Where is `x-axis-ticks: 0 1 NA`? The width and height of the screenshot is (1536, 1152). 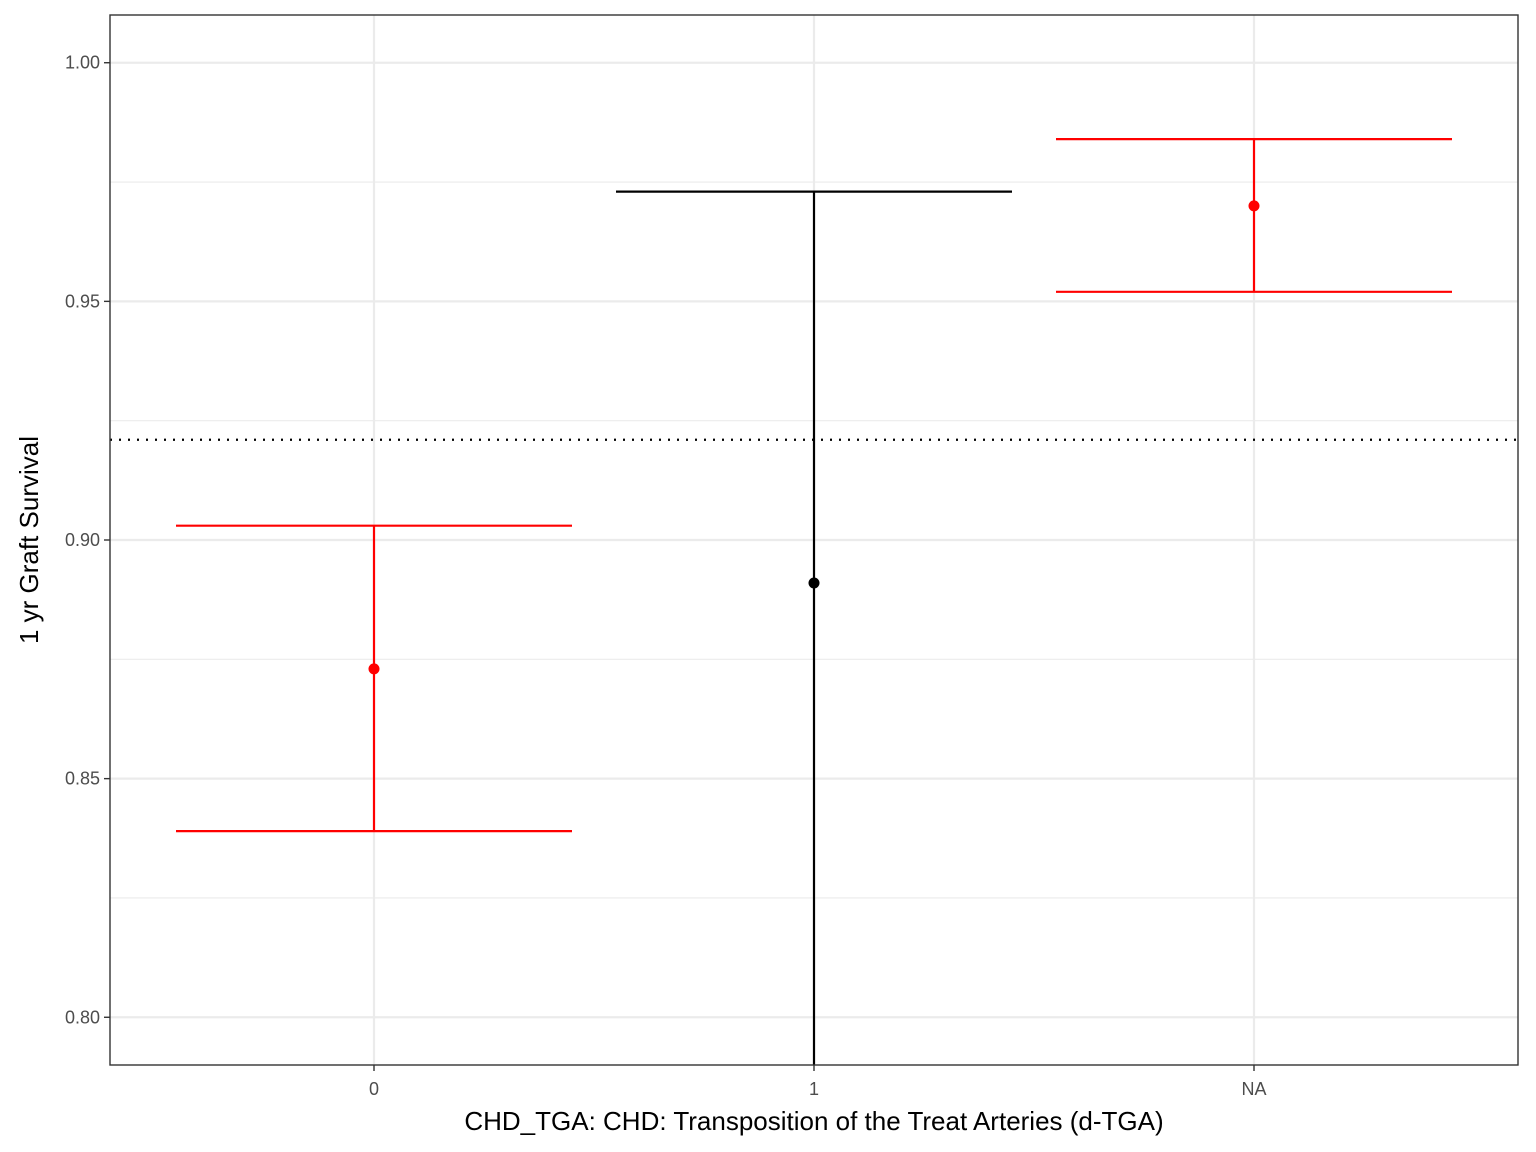
x-axis-ticks: 0 1 NA is located at coordinates (818, 1082).